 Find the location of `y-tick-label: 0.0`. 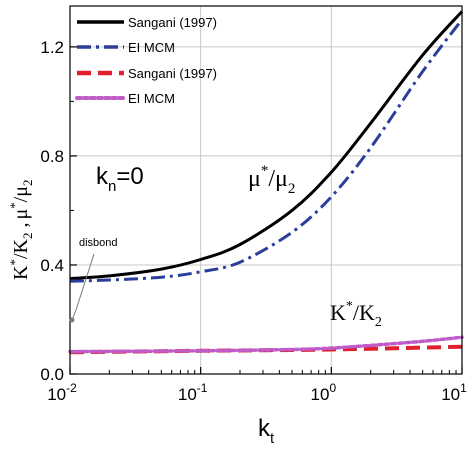

y-tick-label: 0.0 is located at coordinates (52, 374).